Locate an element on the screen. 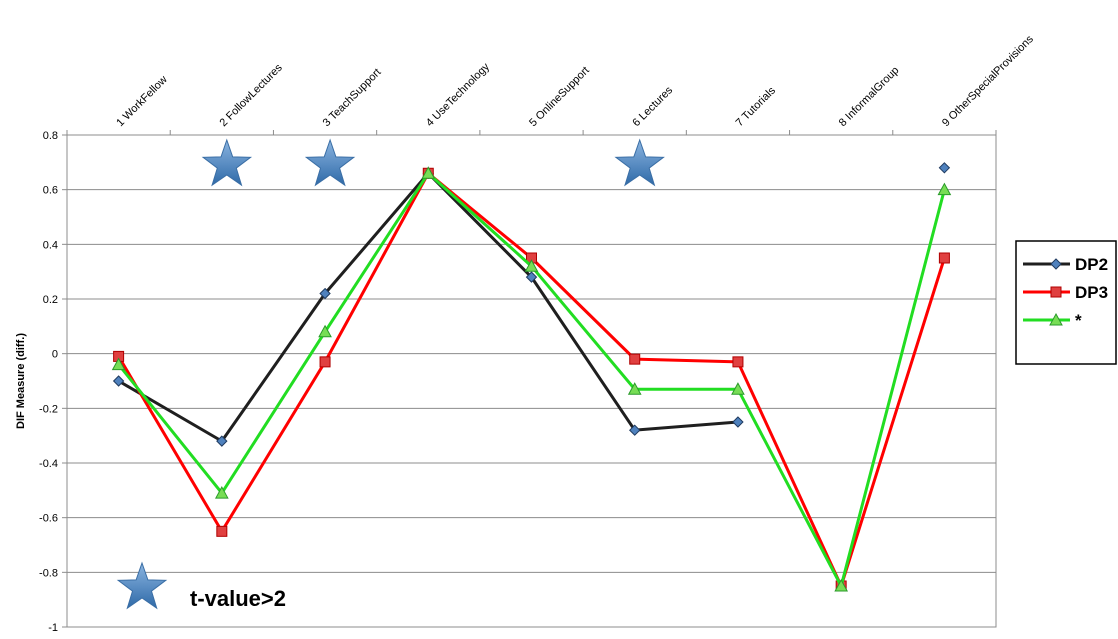 The image size is (1118, 639). y-axis-ticks: 0.8 0.6 0.4 0.2 0 -0.2 -0.4 -0.6 -0.8 -1 is located at coordinates (53, 382).